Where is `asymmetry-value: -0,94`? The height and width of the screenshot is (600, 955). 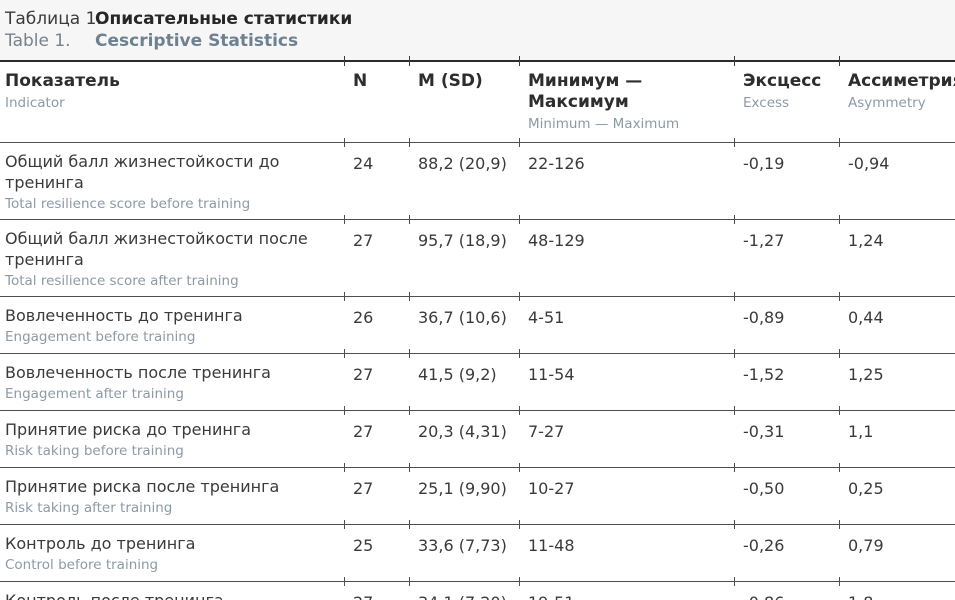 asymmetry-value: -0,94 is located at coordinates (869, 163).